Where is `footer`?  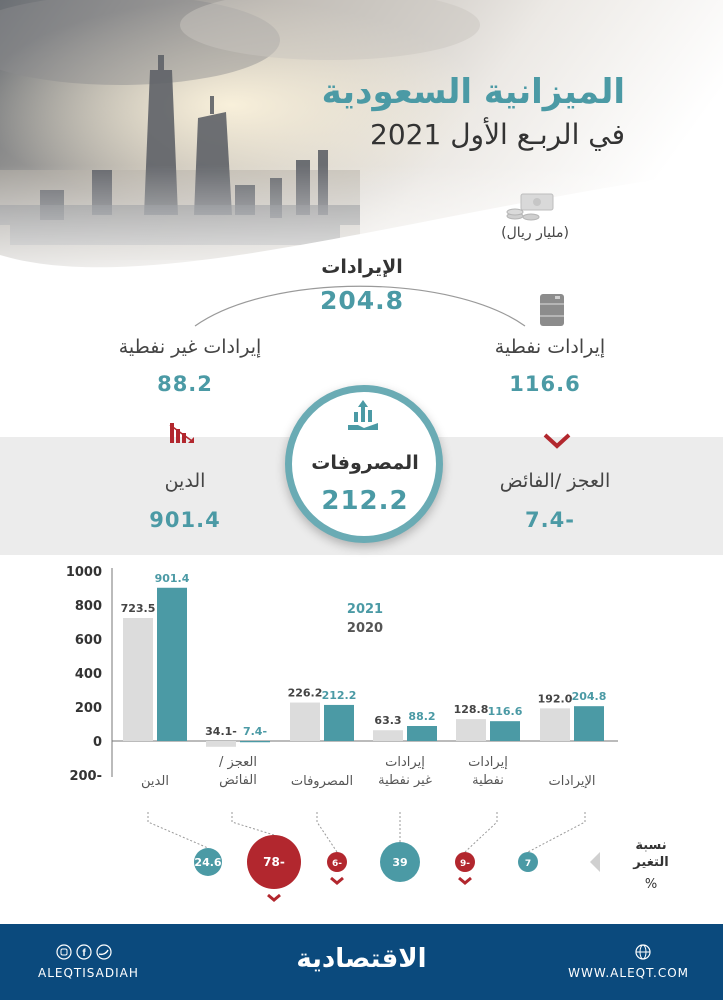
footer is located at coordinates (361, 962).